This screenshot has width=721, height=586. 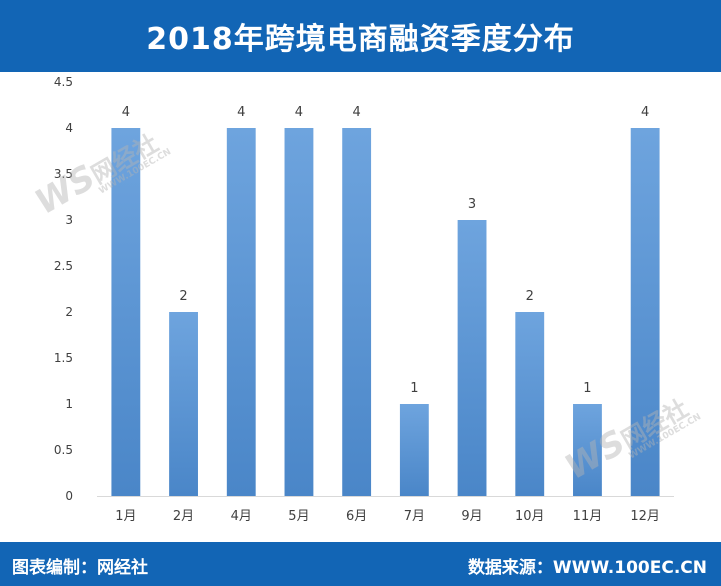 I want to click on x-tick-label: 10月, so click(x=530, y=516).